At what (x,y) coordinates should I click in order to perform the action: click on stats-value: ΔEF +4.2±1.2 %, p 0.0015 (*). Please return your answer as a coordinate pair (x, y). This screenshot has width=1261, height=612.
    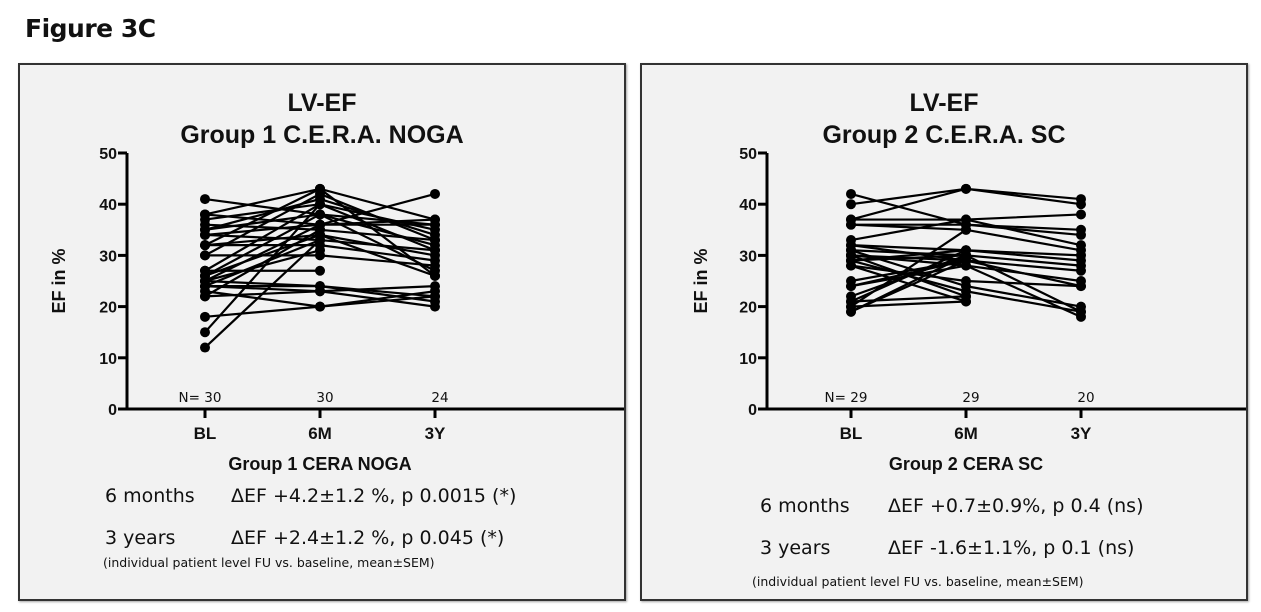
    Looking at the image, I should click on (374, 496).